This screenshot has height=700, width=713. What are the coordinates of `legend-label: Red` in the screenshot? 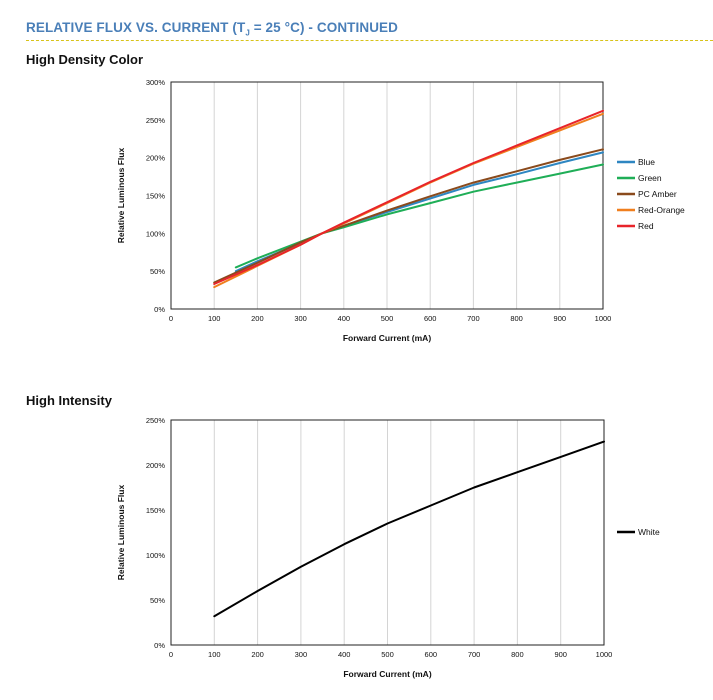 It's located at (646, 226).